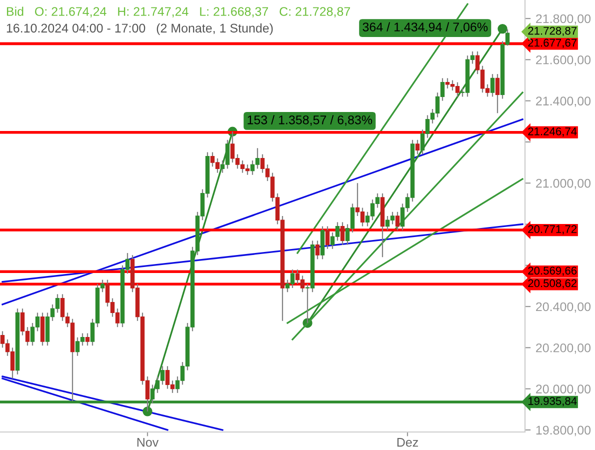 The width and height of the screenshot is (595, 450). Describe the element at coordinates (310, 120) in the screenshot. I see `annotation: 153 / 1.358,57 / 6,83%` at that location.